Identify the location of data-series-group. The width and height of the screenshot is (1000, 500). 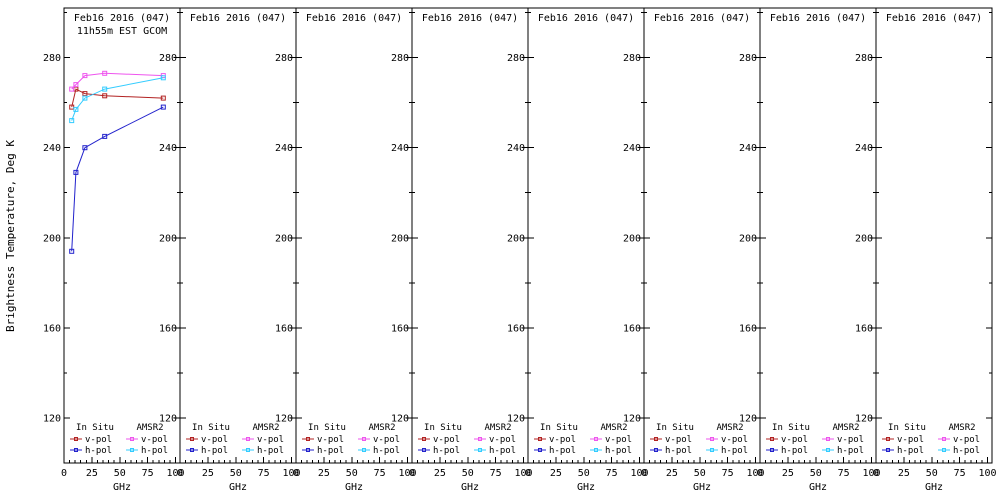
(117, 162).